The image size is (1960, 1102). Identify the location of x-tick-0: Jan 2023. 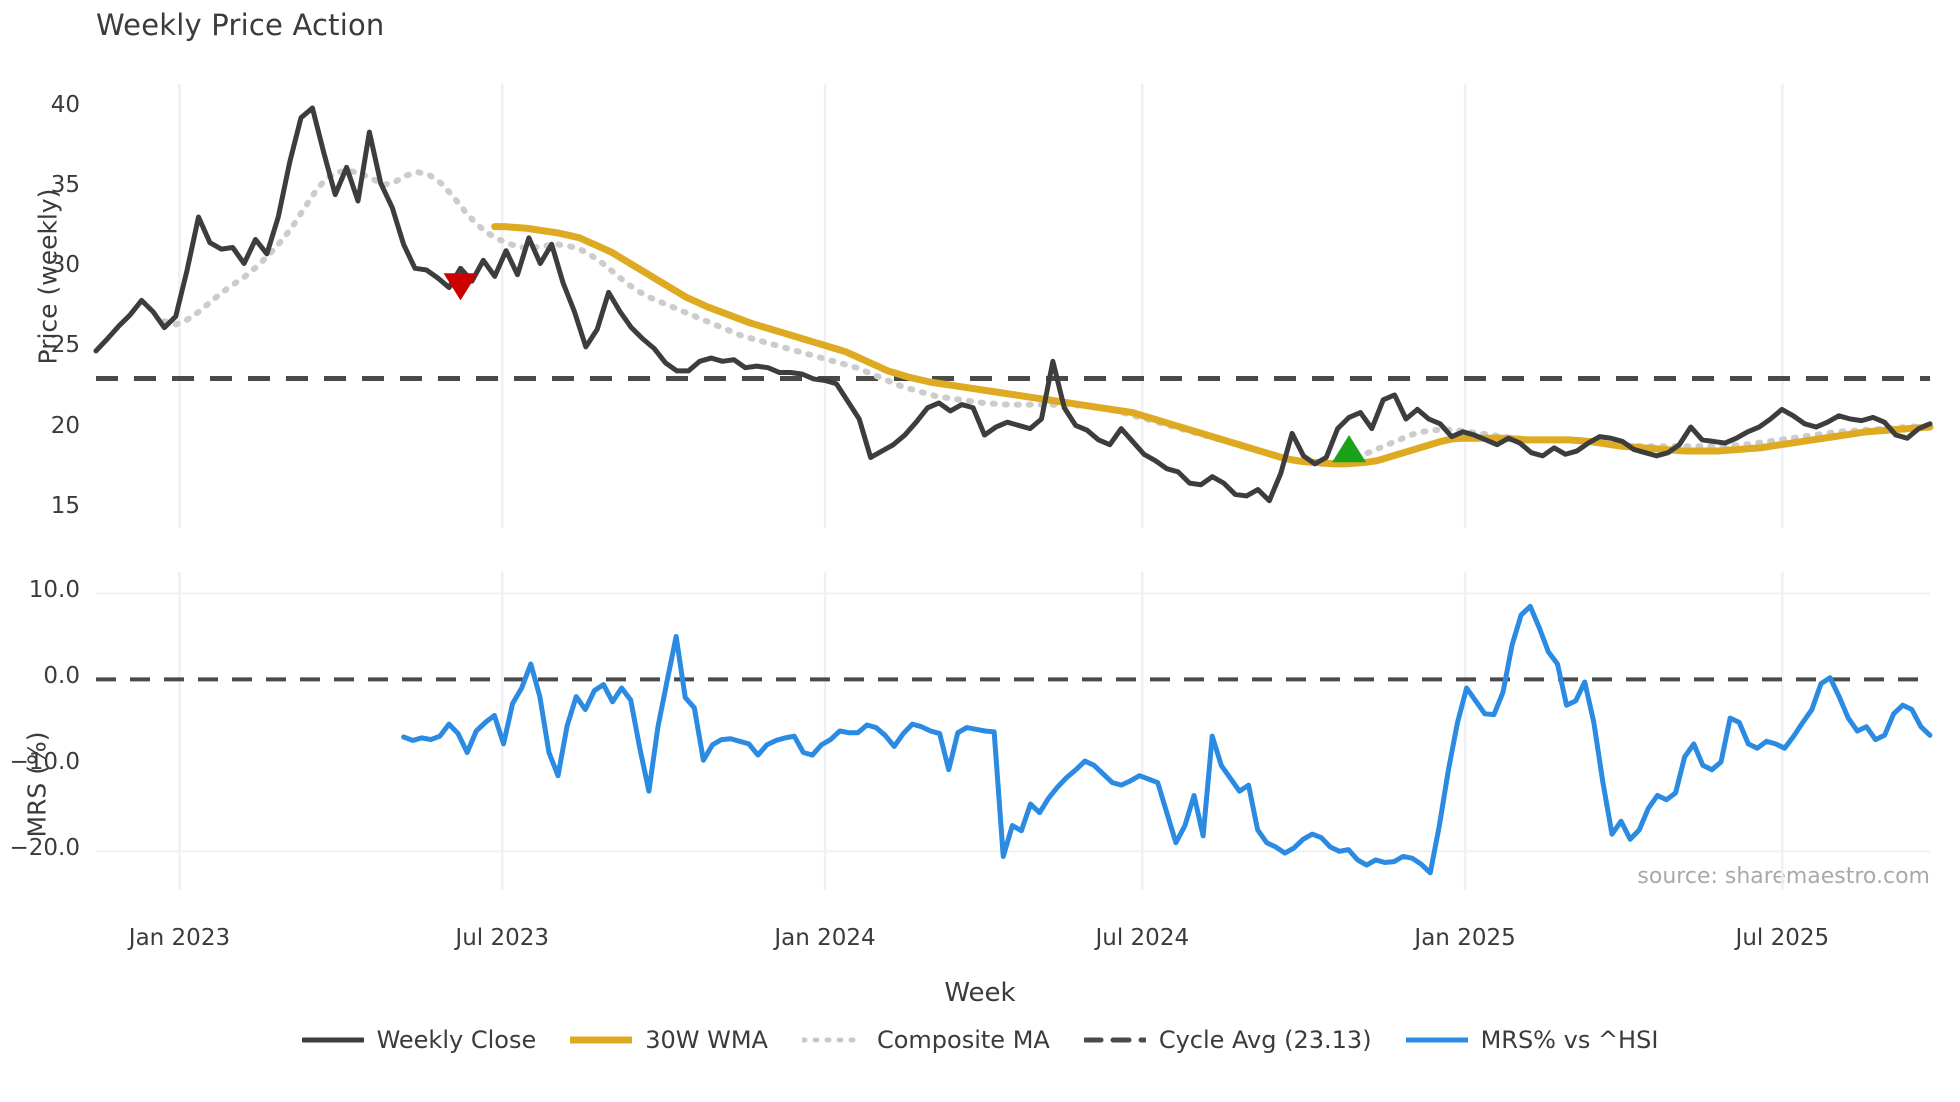
(179, 938).